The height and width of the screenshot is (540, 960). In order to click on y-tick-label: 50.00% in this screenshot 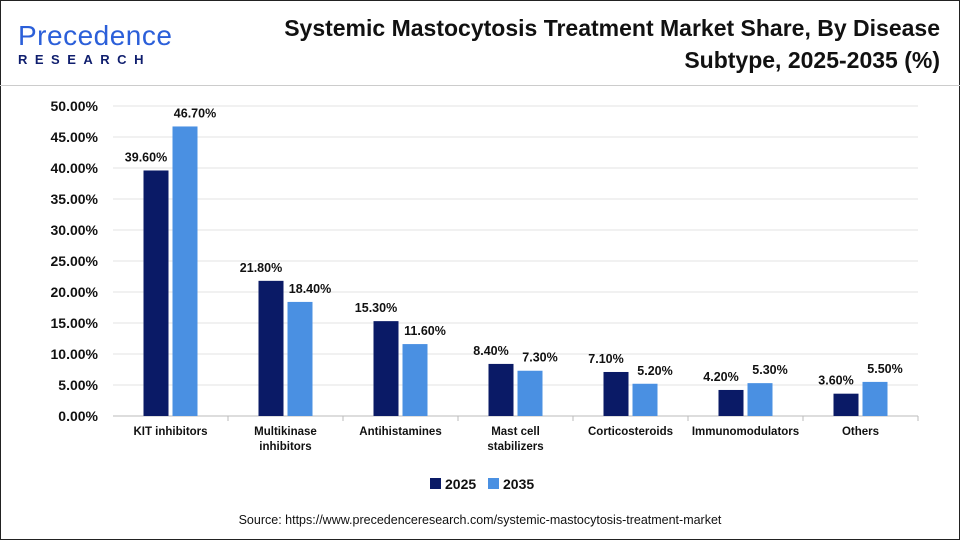, I will do `click(75, 106)`.